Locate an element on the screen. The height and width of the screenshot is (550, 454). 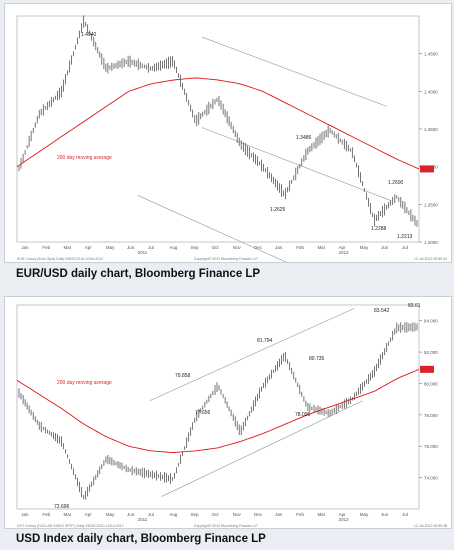
moving-average-line is located at coordinates (218, 410).